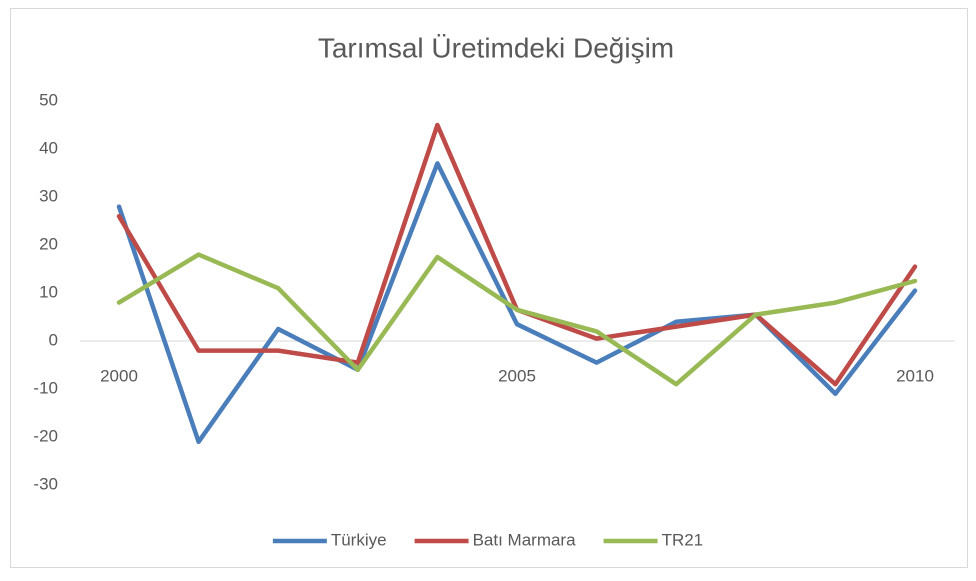  I want to click on legend-label: Türkiye, so click(359, 539).